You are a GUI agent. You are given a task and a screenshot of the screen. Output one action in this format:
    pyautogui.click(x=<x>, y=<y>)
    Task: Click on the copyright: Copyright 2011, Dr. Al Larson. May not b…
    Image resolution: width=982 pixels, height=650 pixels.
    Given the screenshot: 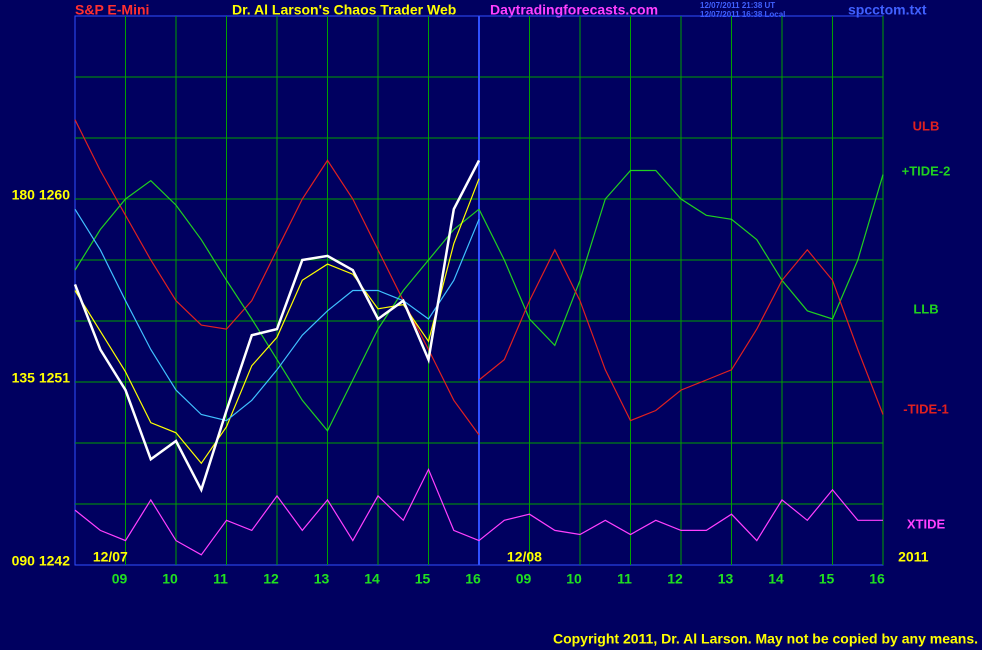 What is the action you would take?
    pyautogui.click(x=765, y=639)
    